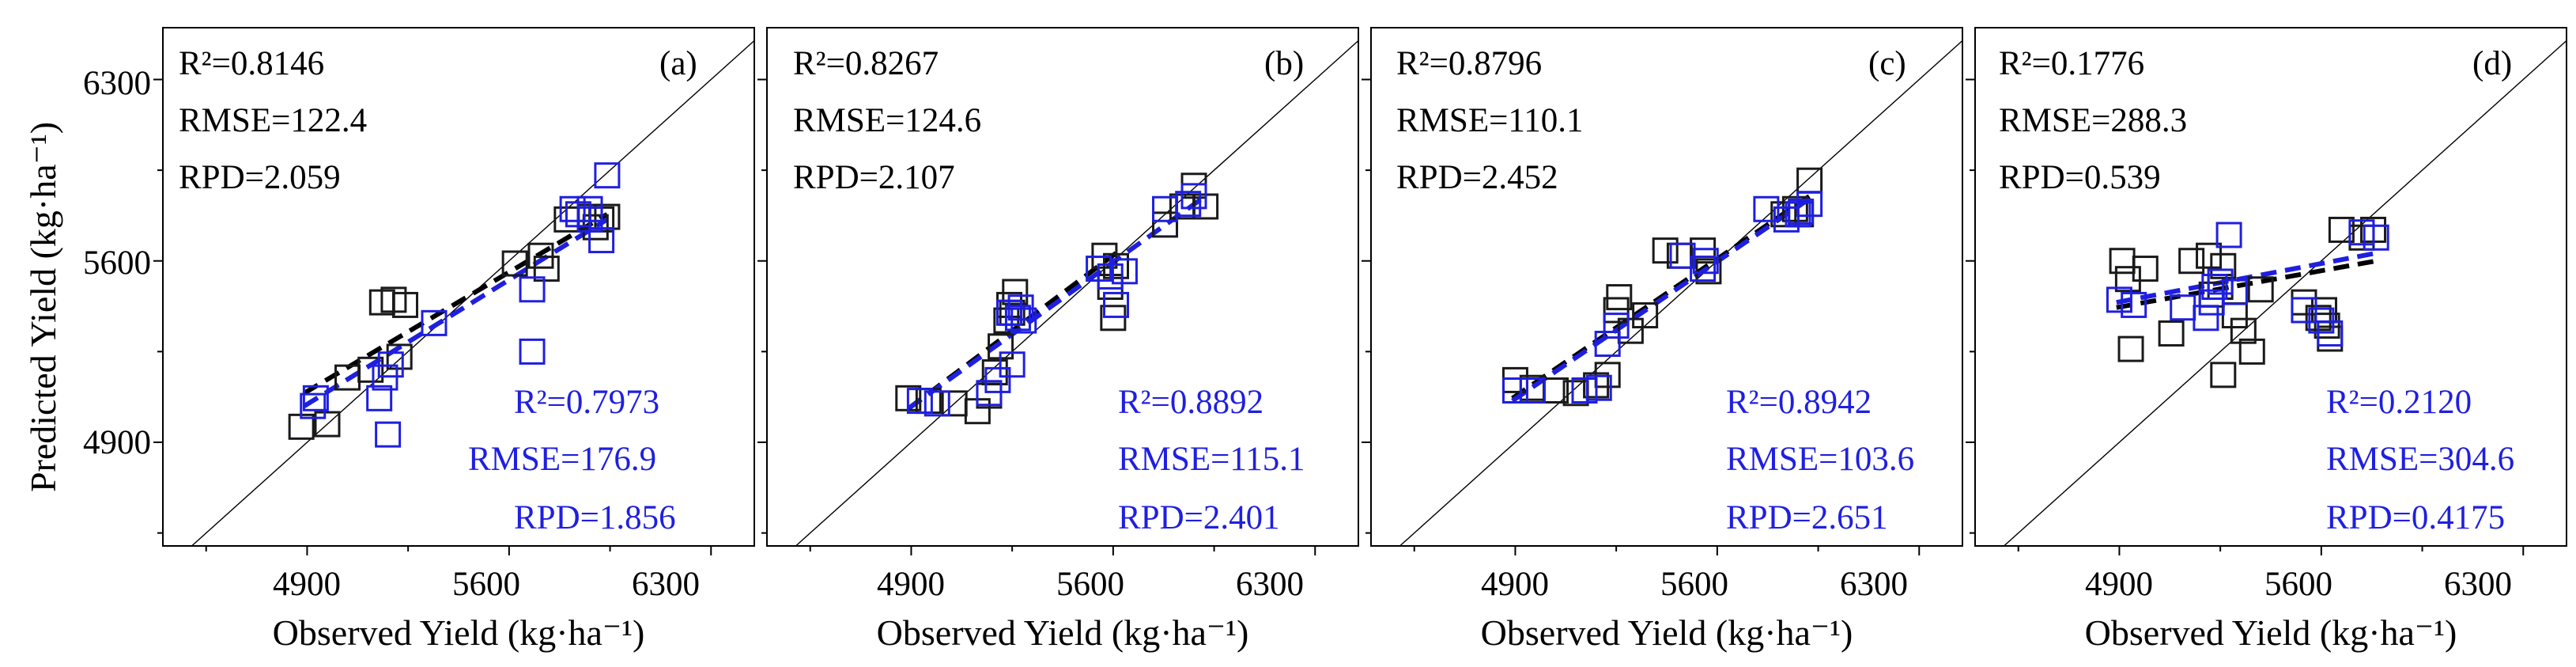 The image size is (2576, 667). Describe the element at coordinates (2399, 402) in the screenshot. I see `panel-d-r2-blue: R²=0.2120` at that location.